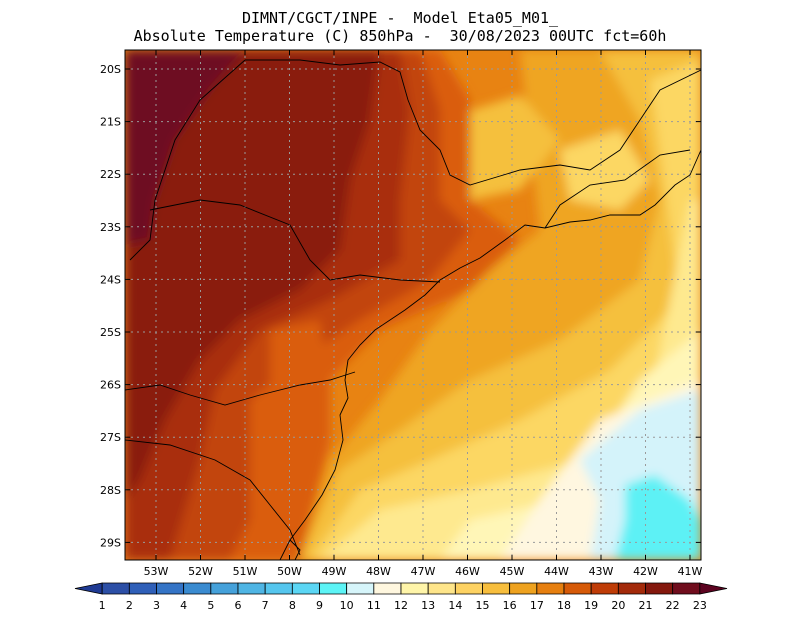  Describe the element at coordinates (510, 605) in the screenshot. I see `colorbar-label: 16` at that location.